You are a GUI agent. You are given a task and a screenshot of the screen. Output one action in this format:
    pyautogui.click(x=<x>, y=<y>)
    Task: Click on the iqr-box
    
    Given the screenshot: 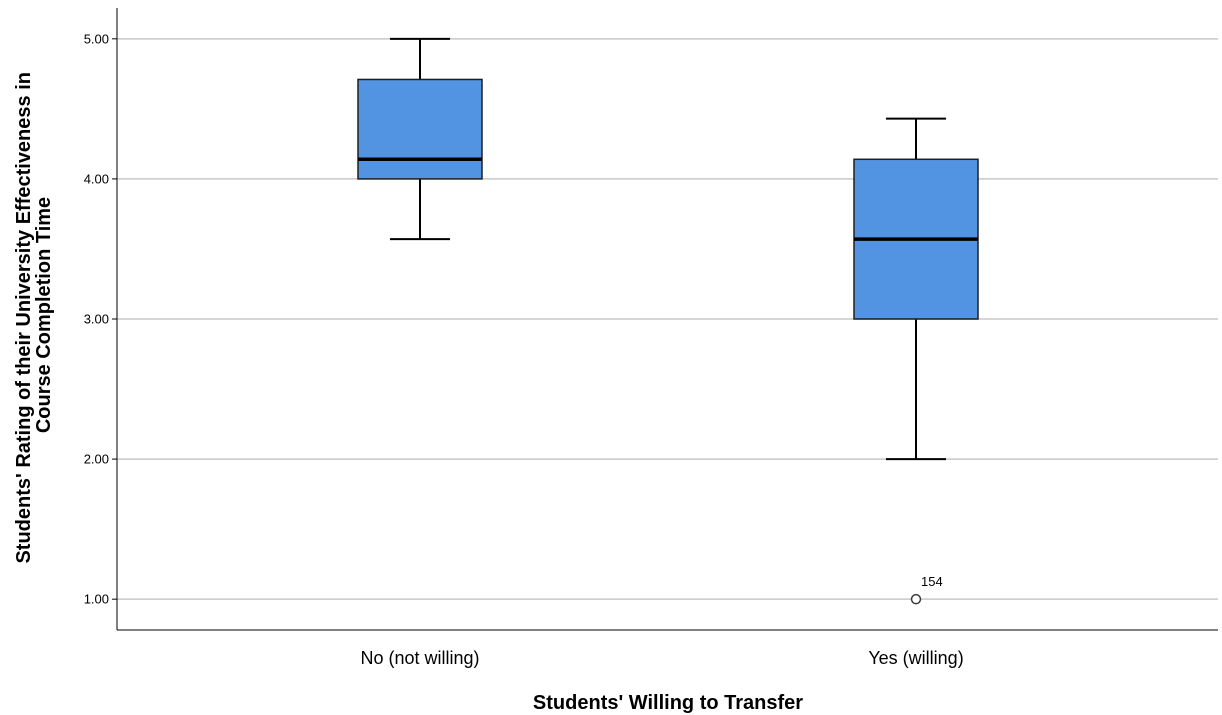 What is the action you would take?
    pyautogui.click(x=420, y=128)
    